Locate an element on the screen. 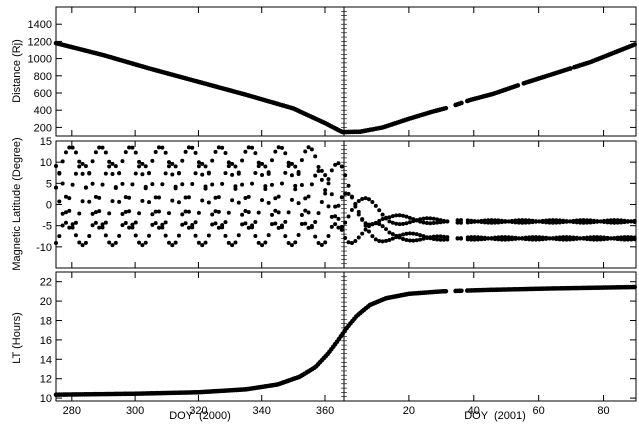  panel-3-ytick-label: 18 is located at coordinates (46, 321).